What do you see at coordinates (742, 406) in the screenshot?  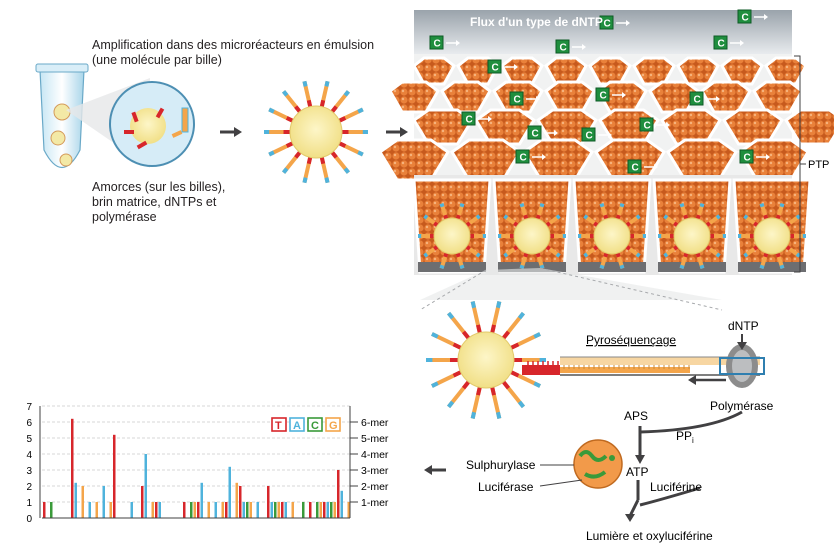 I see `polymerase-label: Polymérase` at bounding box center [742, 406].